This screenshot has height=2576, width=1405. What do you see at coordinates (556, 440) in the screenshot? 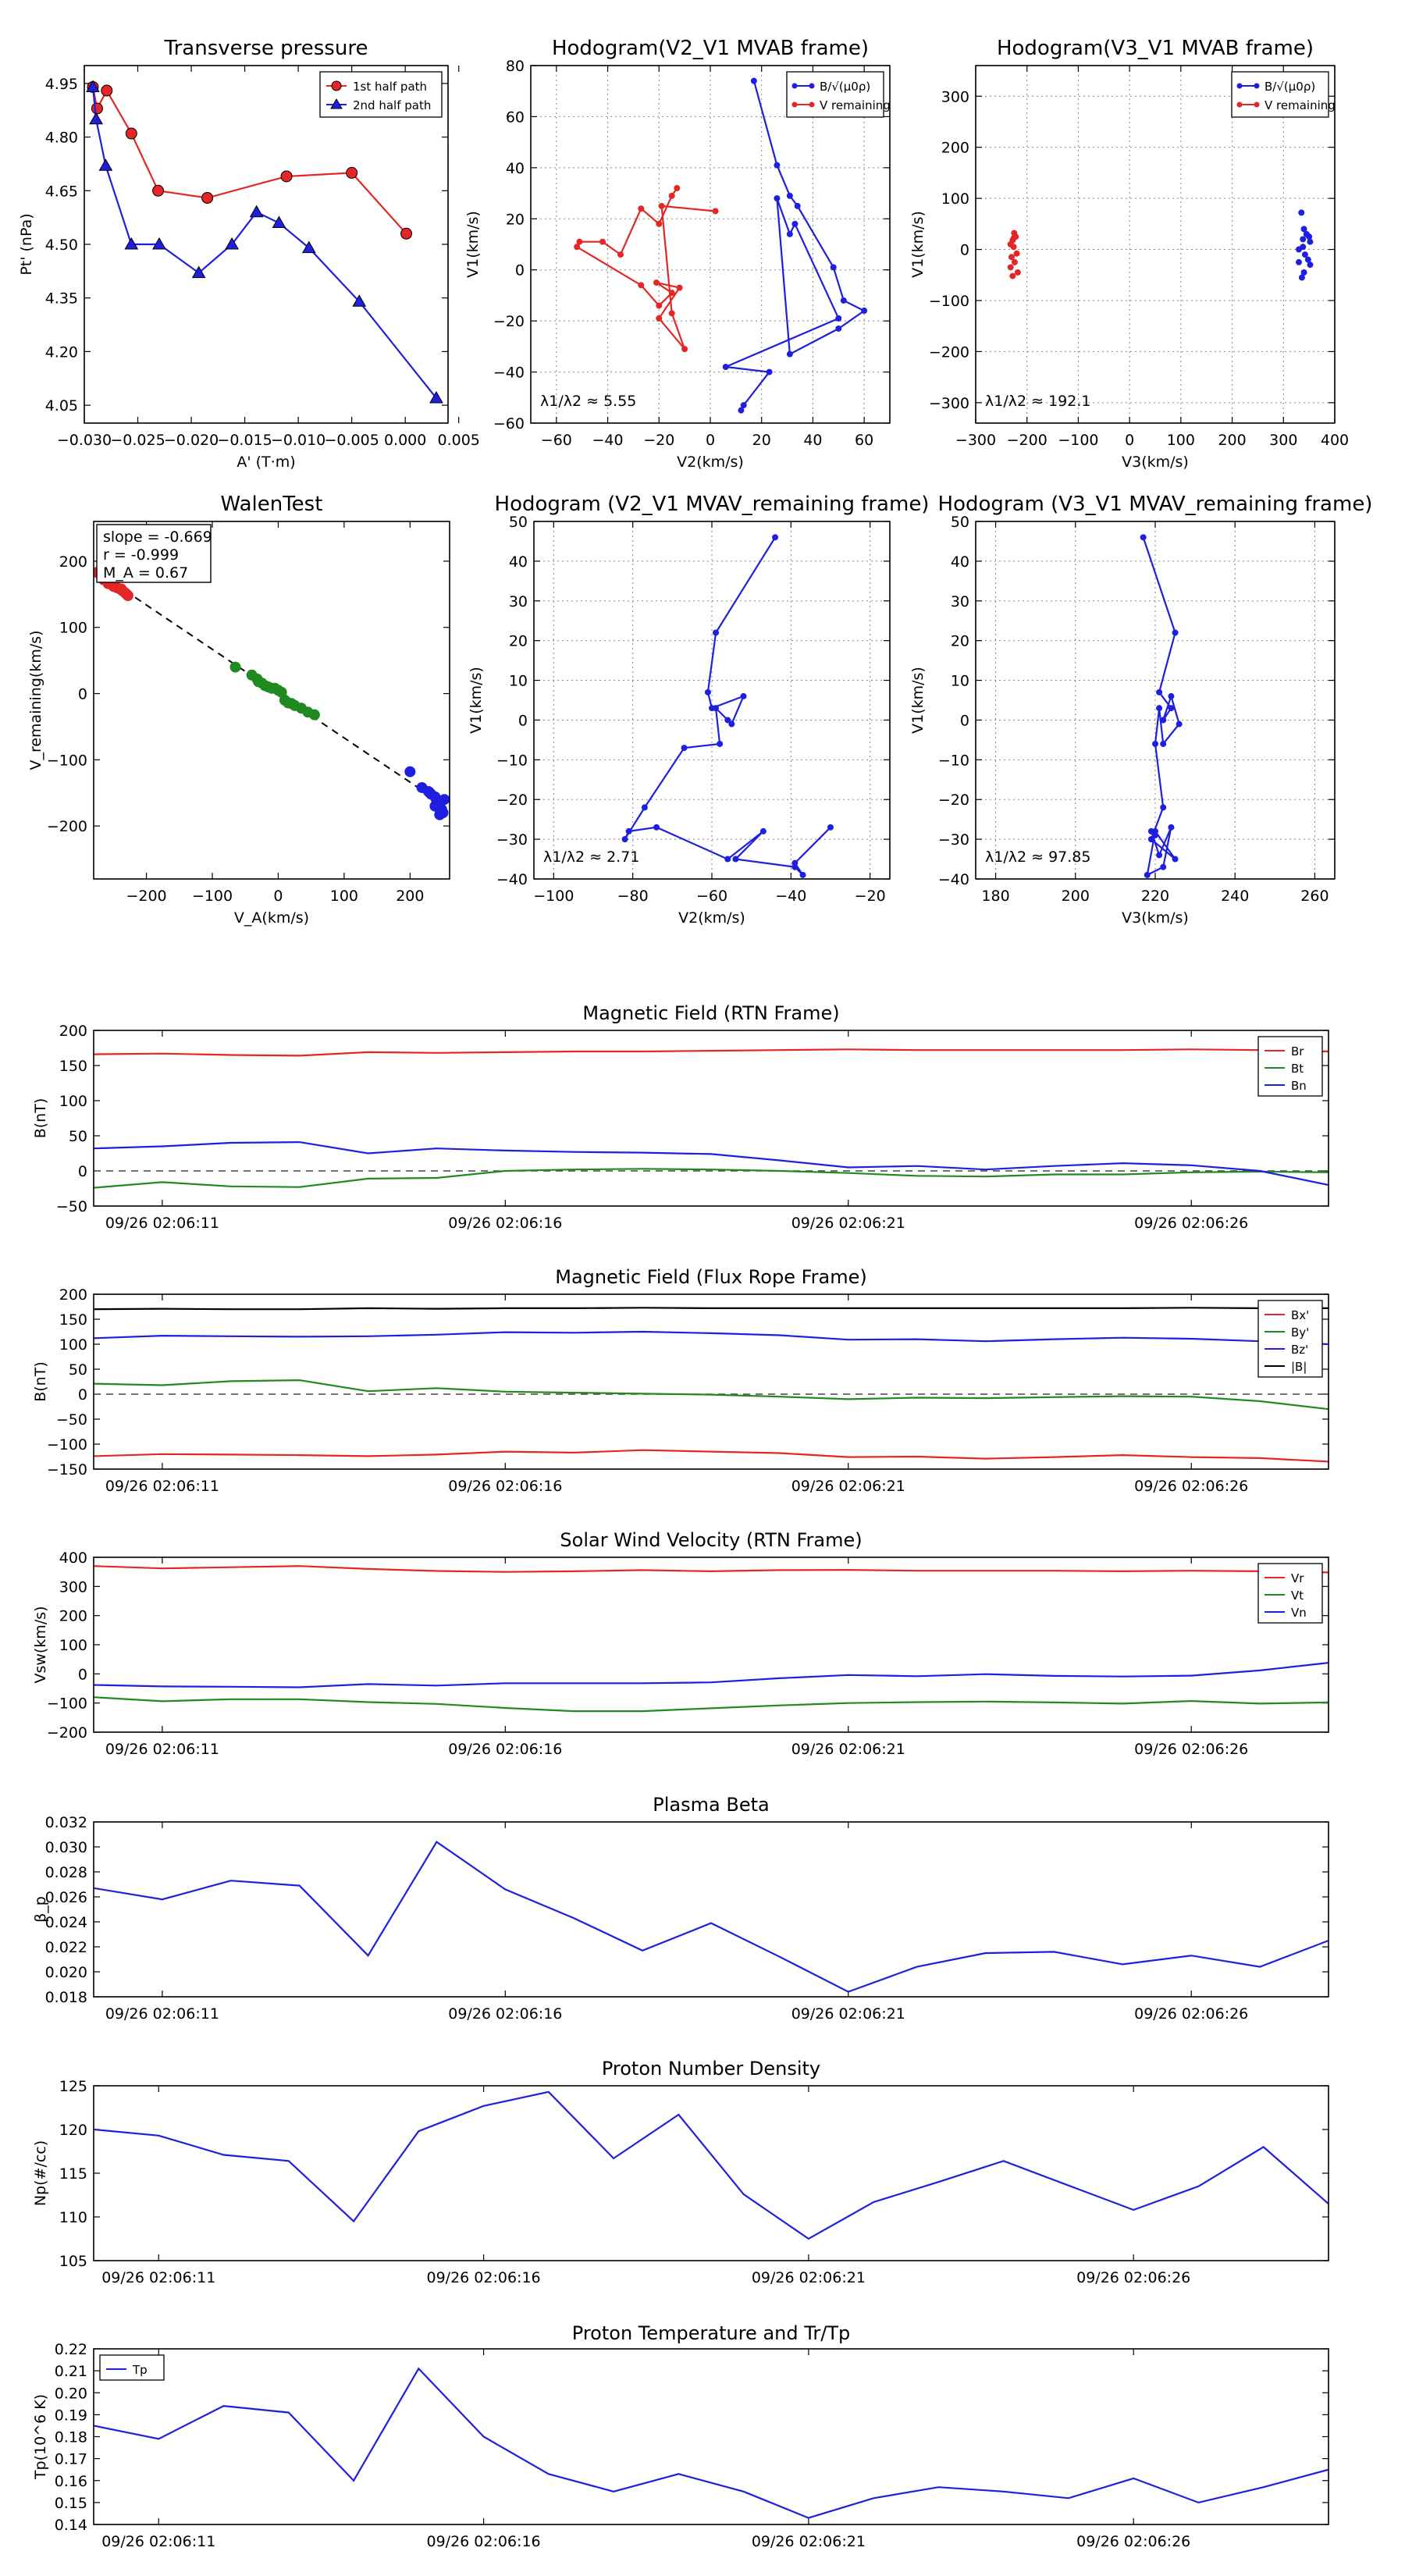
I see `x-tick-label: −60` at bounding box center [556, 440].